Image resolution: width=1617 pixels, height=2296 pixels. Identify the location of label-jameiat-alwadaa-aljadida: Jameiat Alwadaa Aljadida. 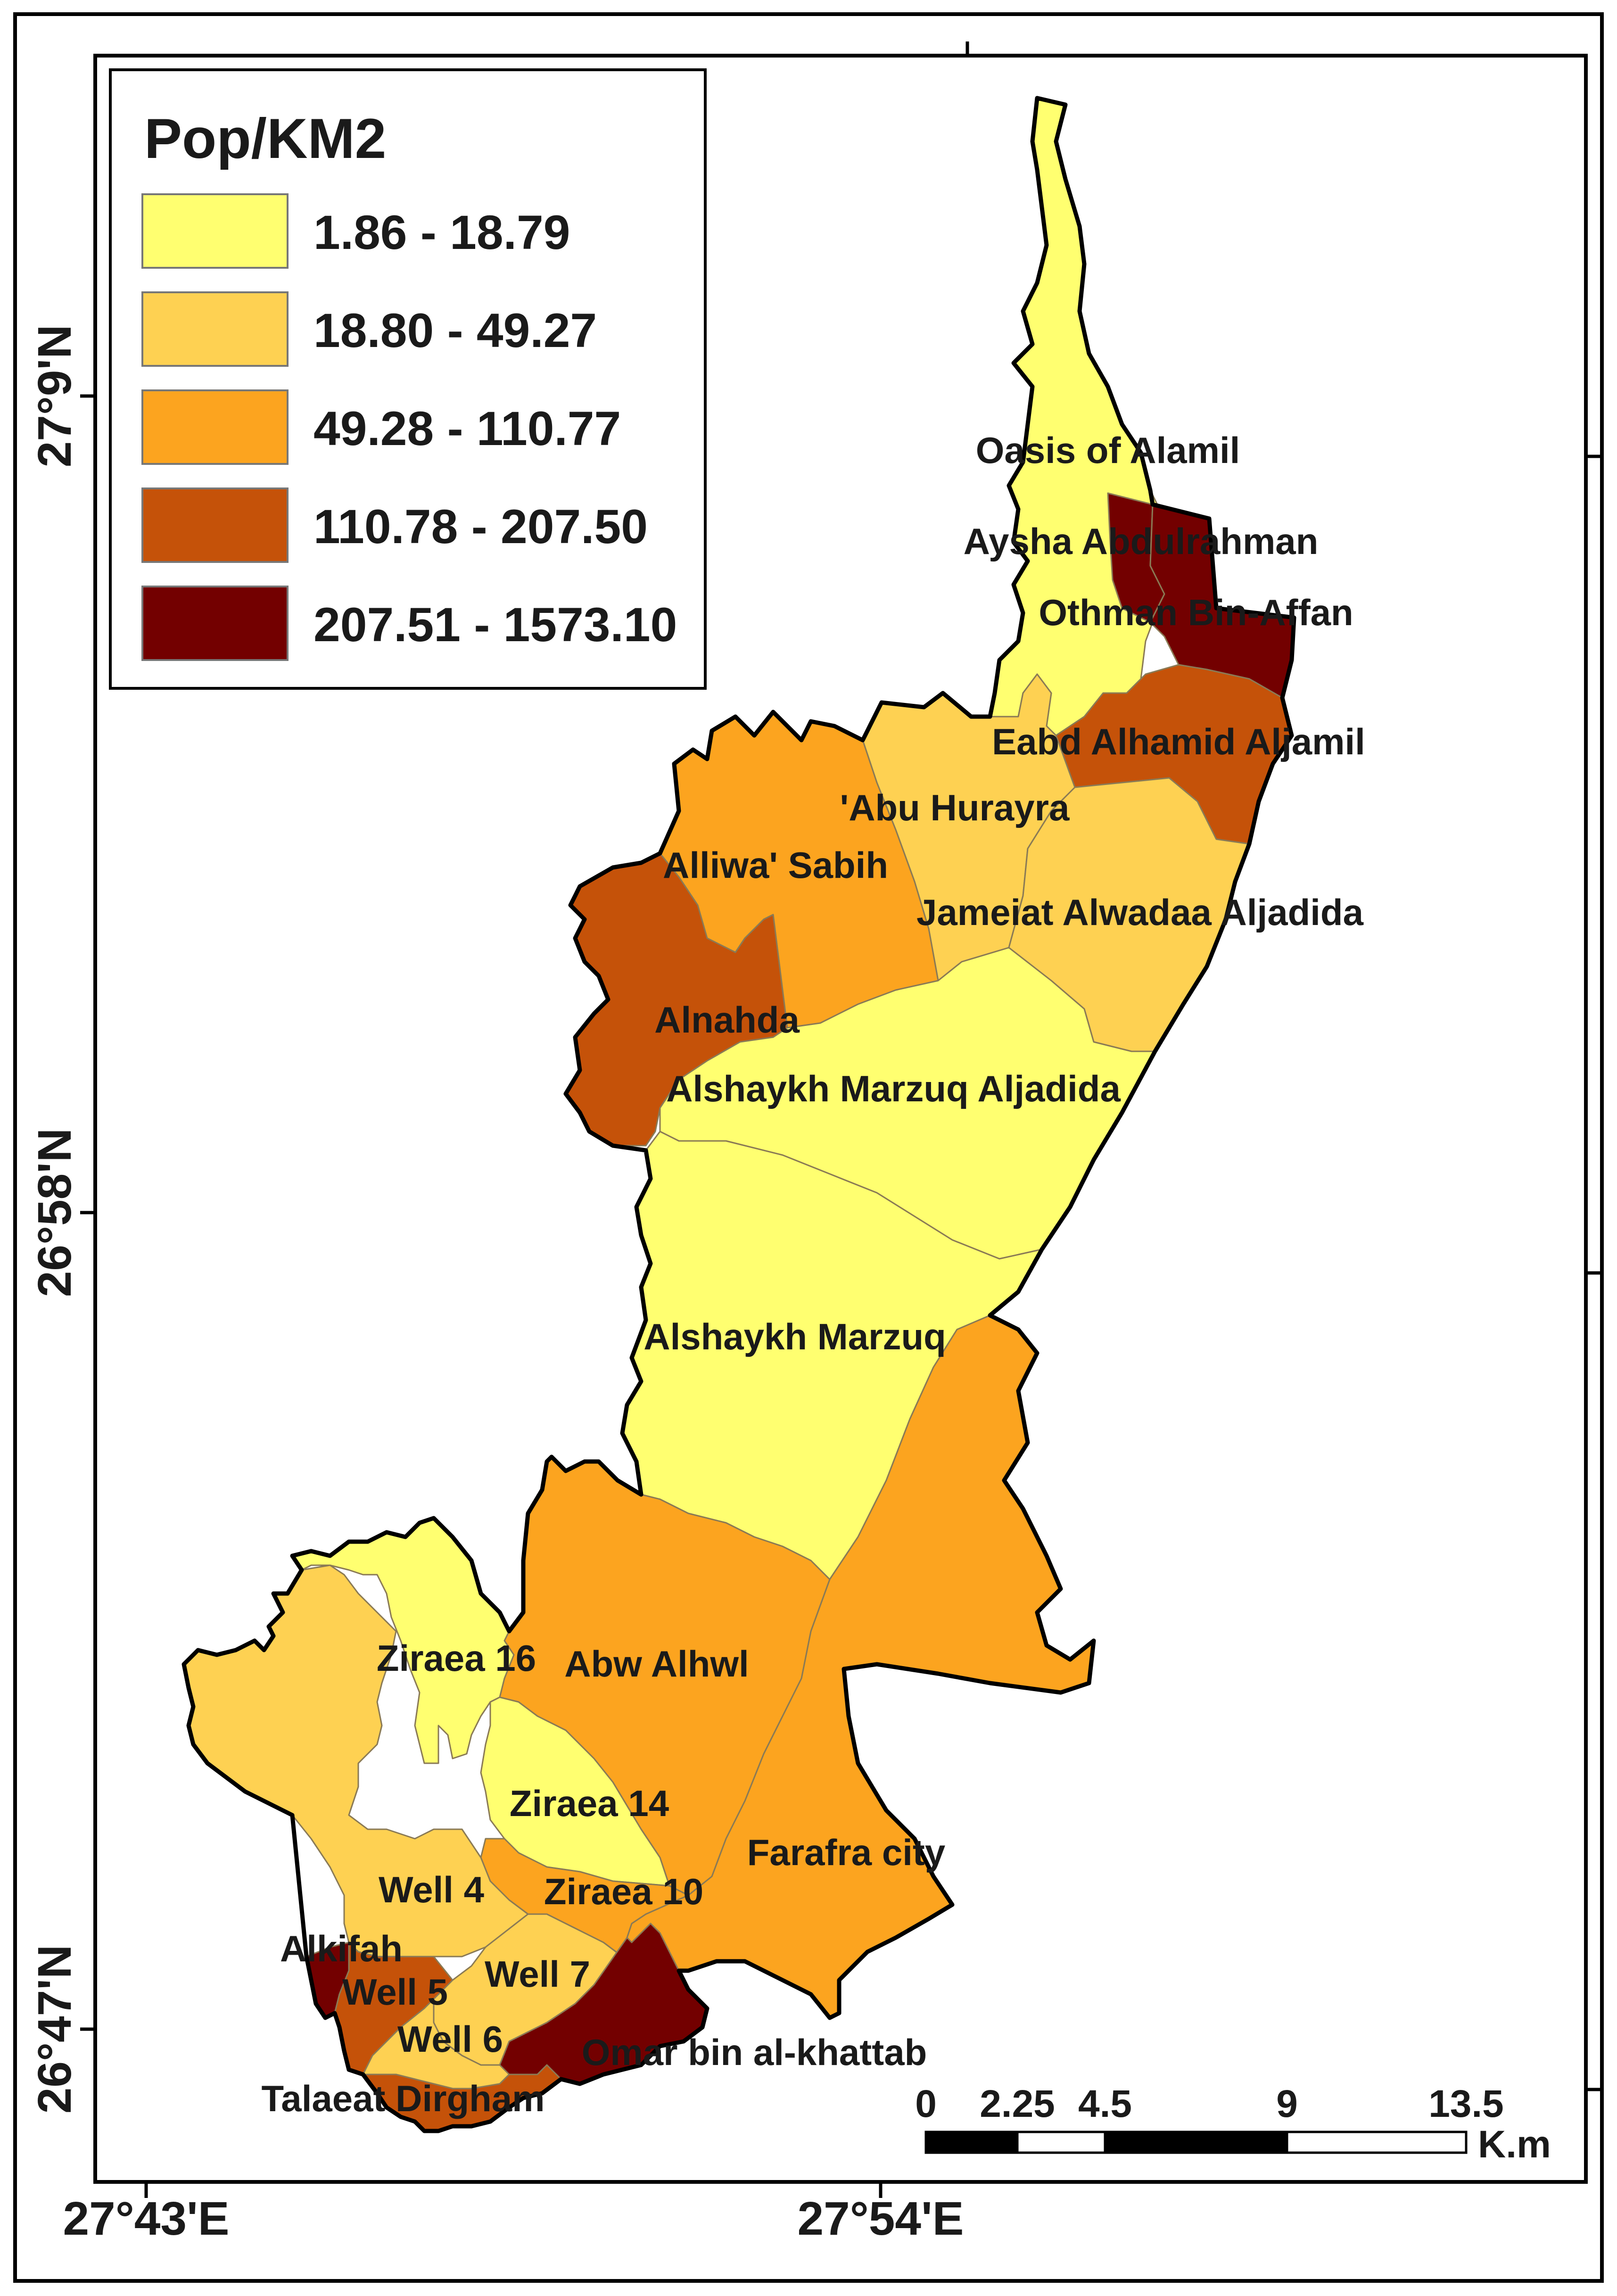
(1140, 912).